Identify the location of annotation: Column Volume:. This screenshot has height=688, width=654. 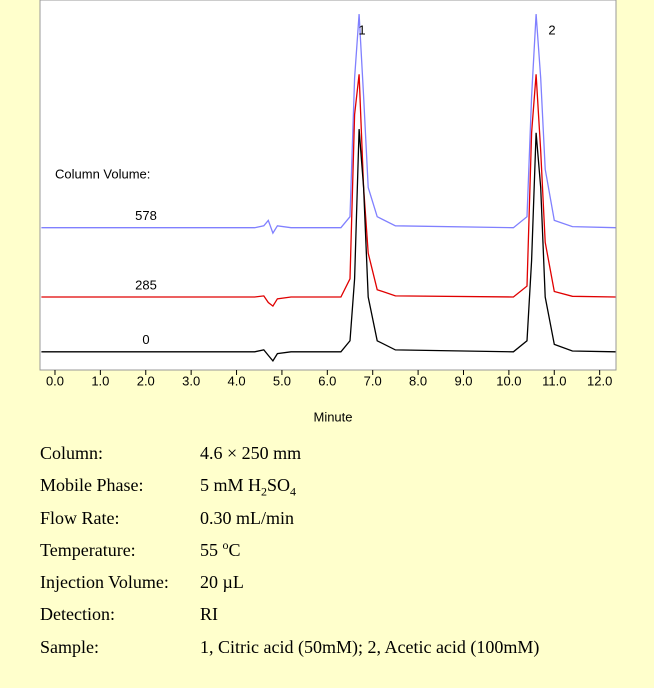
(102, 173).